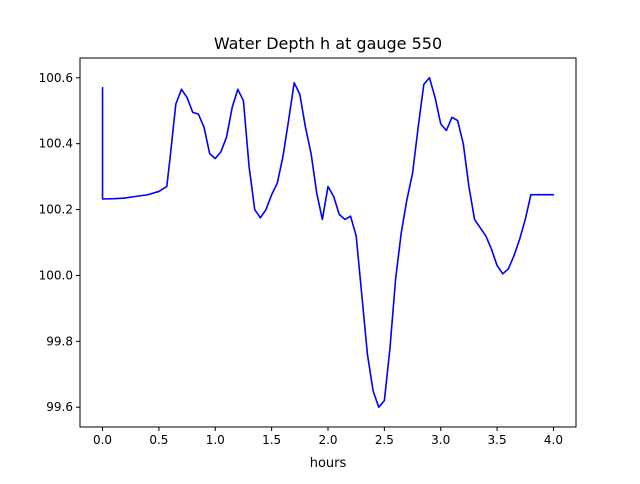 This screenshot has width=640, height=484. I want to click on y-tick-label: 100.0, so click(56, 275).